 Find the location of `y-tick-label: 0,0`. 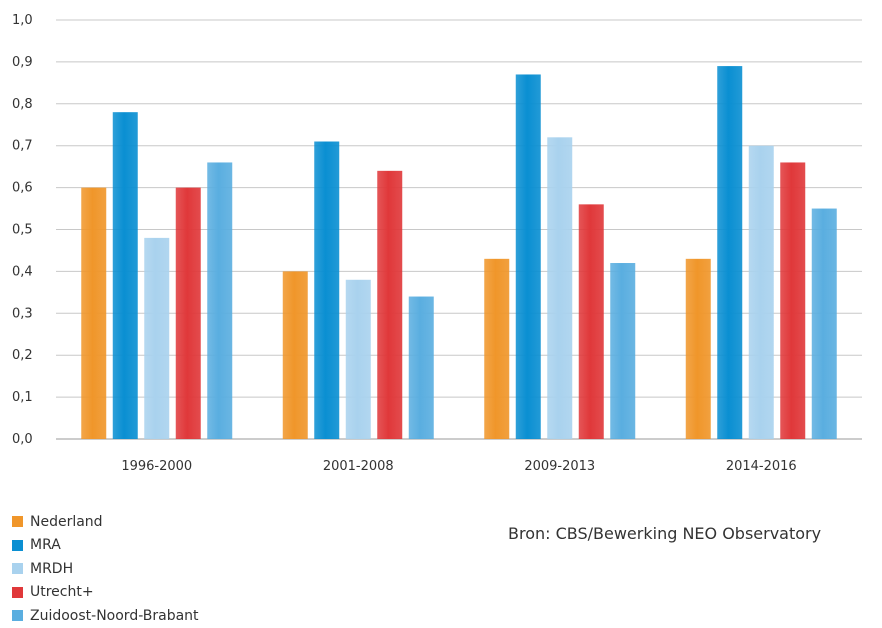

y-tick-label: 0,0 is located at coordinates (22, 439).